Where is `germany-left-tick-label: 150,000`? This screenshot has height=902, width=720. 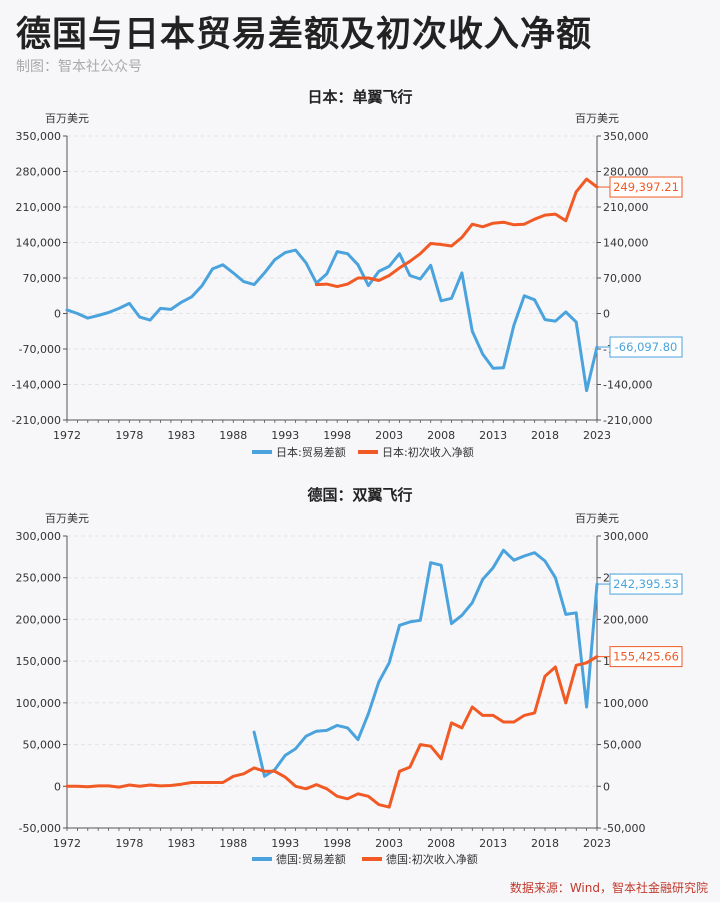 germany-left-tick-label: 150,000 is located at coordinates (39, 661).